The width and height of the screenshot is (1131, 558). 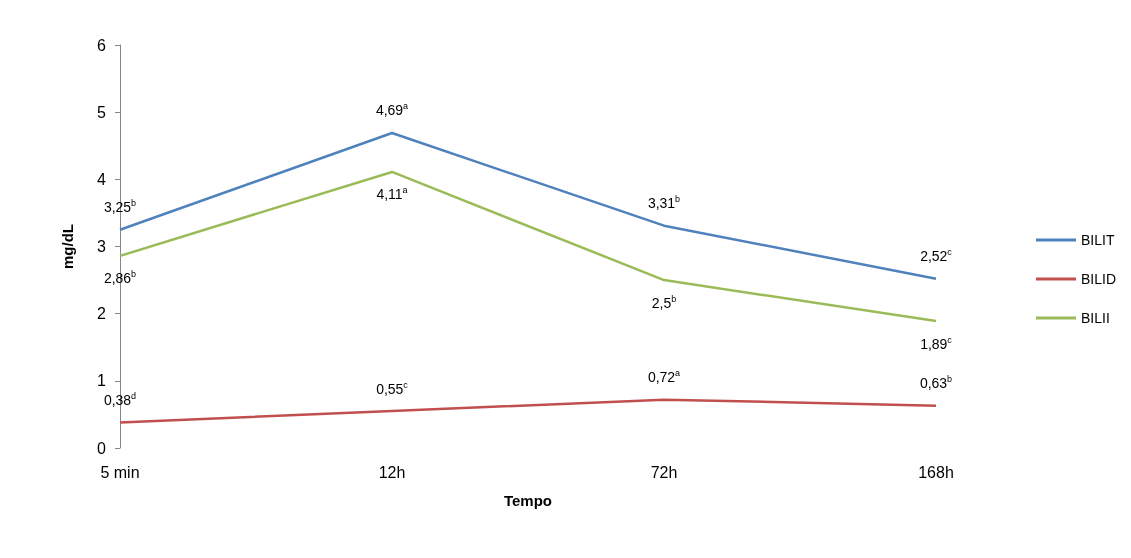 I want to click on y-tick-label: 2, so click(x=102, y=314).